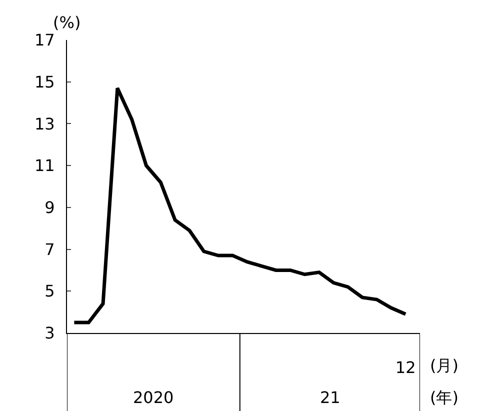 The image size is (501, 411). Describe the element at coordinates (44, 40) in the screenshot. I see `y-tick-label: 17` at that location.